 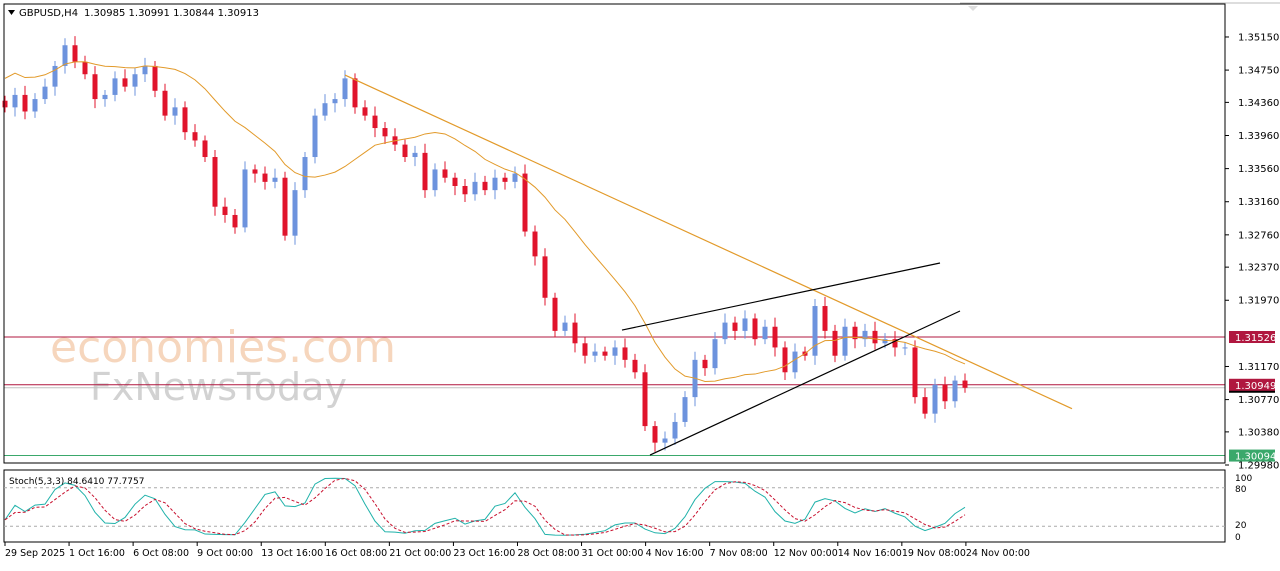 I want to click on stoch-signal-line, so click(x=485, y=506).